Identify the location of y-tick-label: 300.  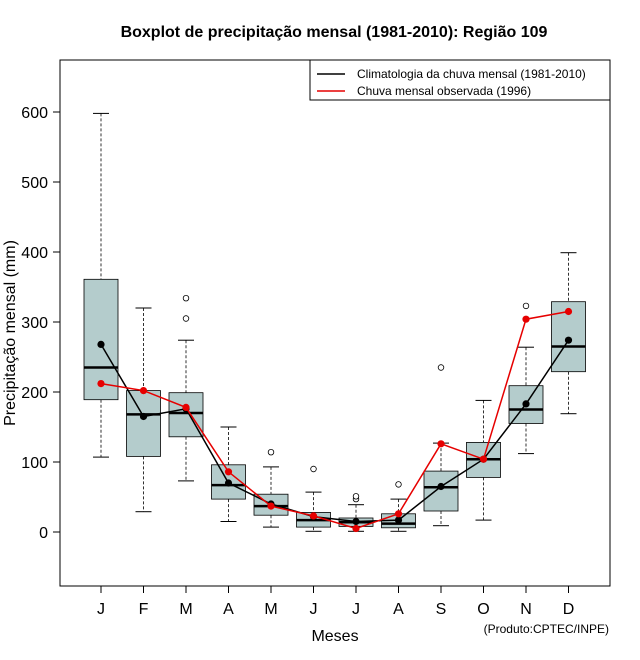
(34, 323).